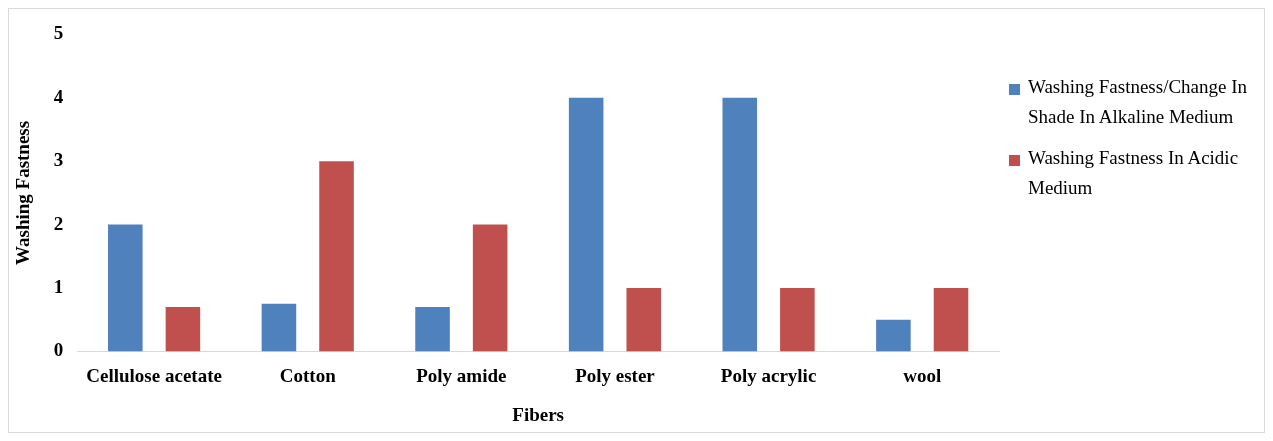  What do you see at coordinates (58, 223) in the screenshot?
I see `y-tick-label: 2` at bounding box center [58, 223].